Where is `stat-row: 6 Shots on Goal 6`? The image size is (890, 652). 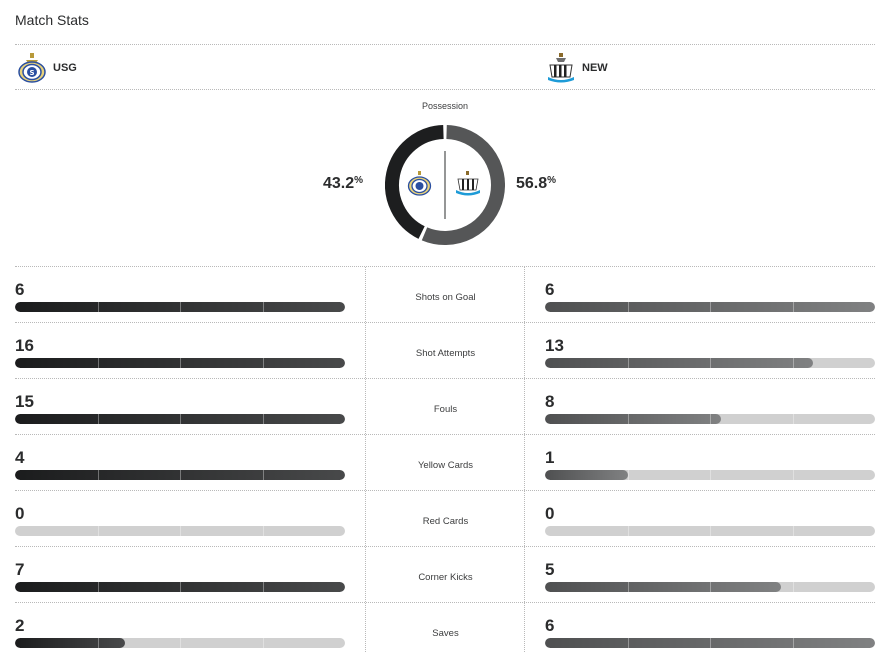 stat-row: 6 Shots on Goal 6 is located at coordinates (445, 296).